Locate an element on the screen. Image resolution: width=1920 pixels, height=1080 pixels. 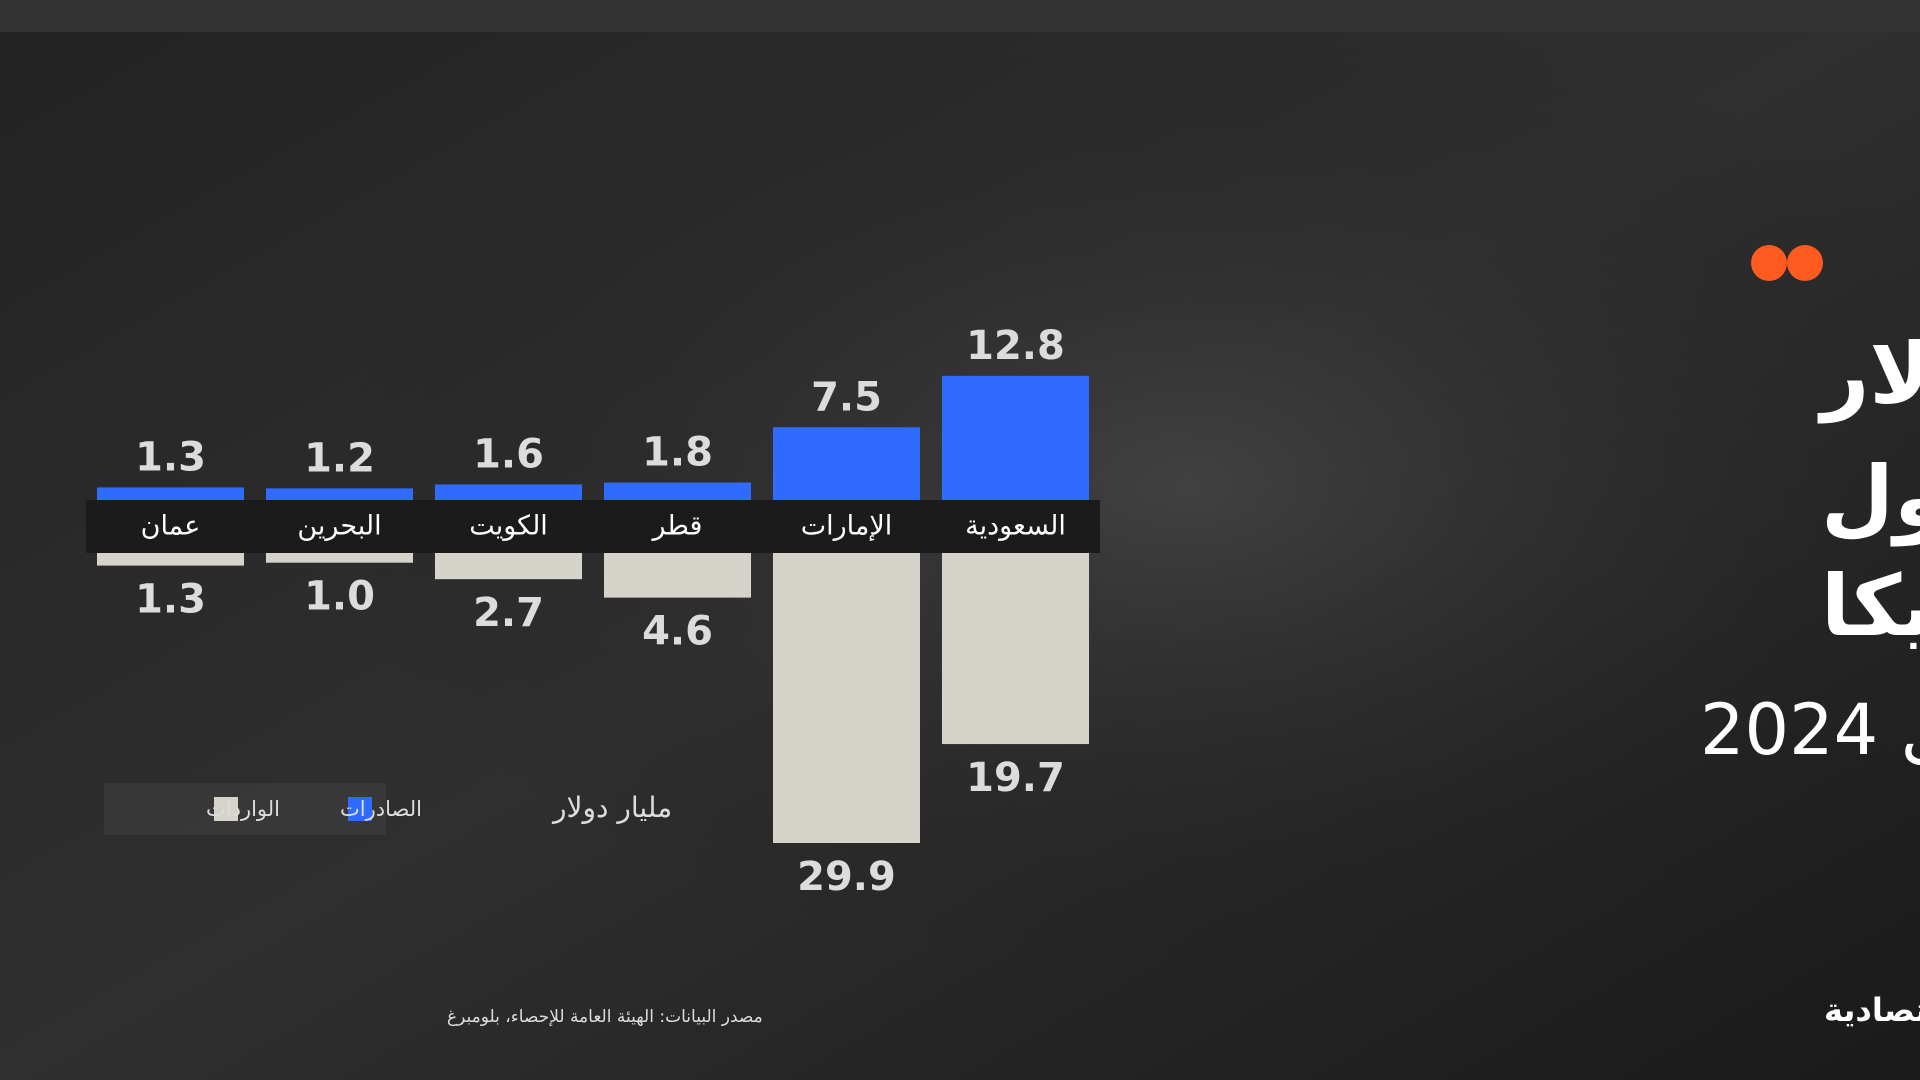
legend-box is located at coordinates (245, 809).